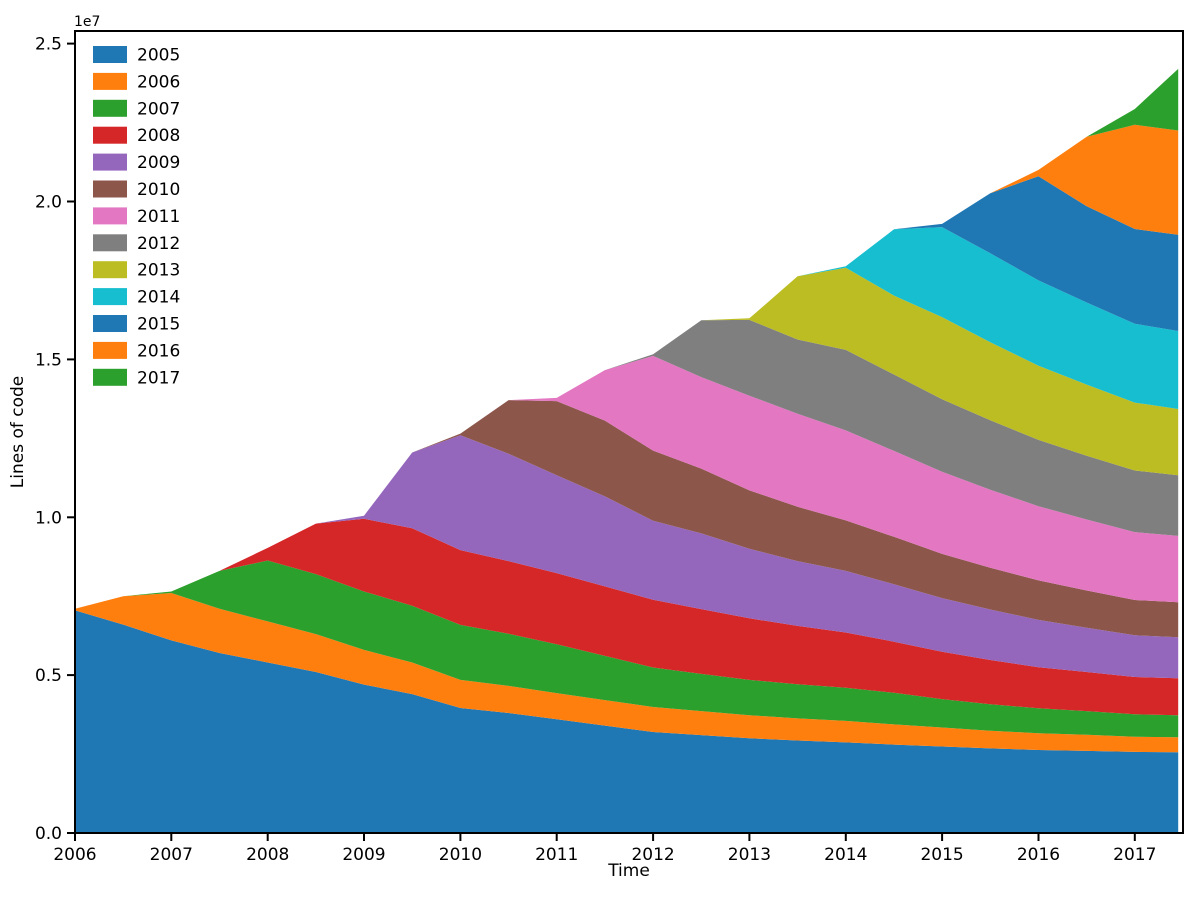 Image resolution: width=1200 pixels, height=904 pixels. What do you see at coordinates (18, 432) in the screenshot?
I see `y-axis-label: Lines of code` at bounding box center [18, 432].